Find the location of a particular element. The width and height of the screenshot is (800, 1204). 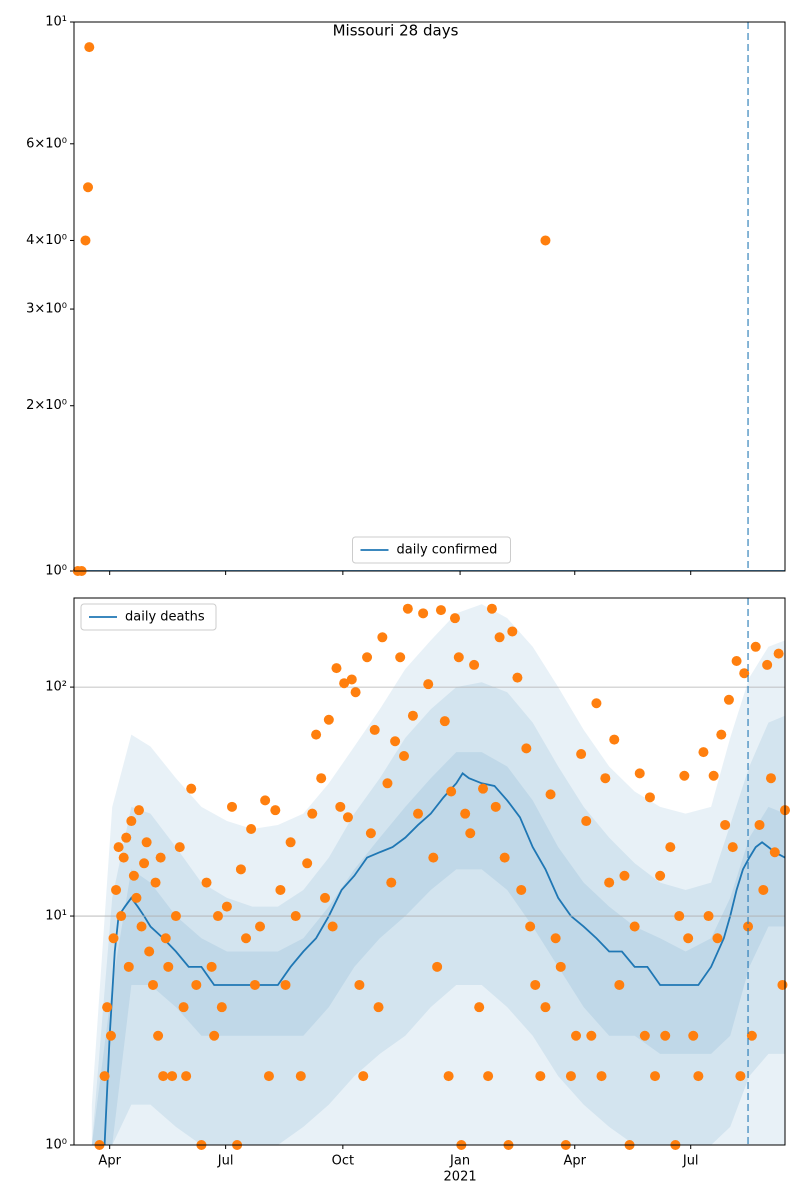

x-tick-label: Apr is located at coordinates (575, 1161).